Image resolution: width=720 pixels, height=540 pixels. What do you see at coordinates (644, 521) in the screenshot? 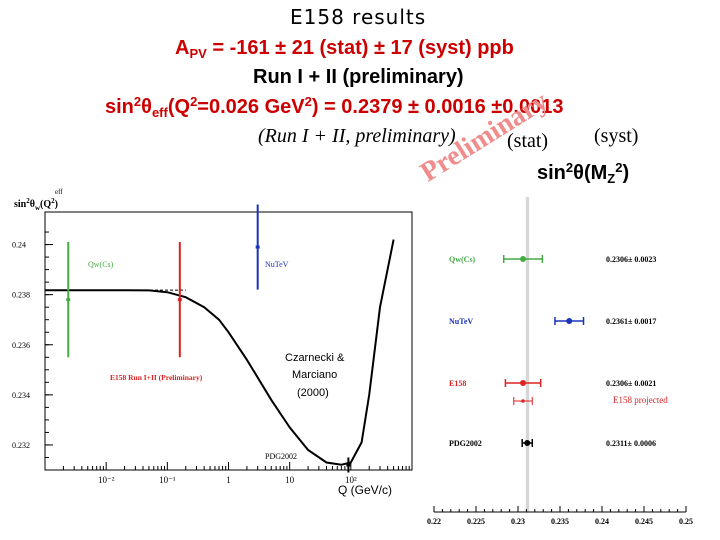
I see `right-x-tick-label: 0.245` at bounding box center [644, 521].